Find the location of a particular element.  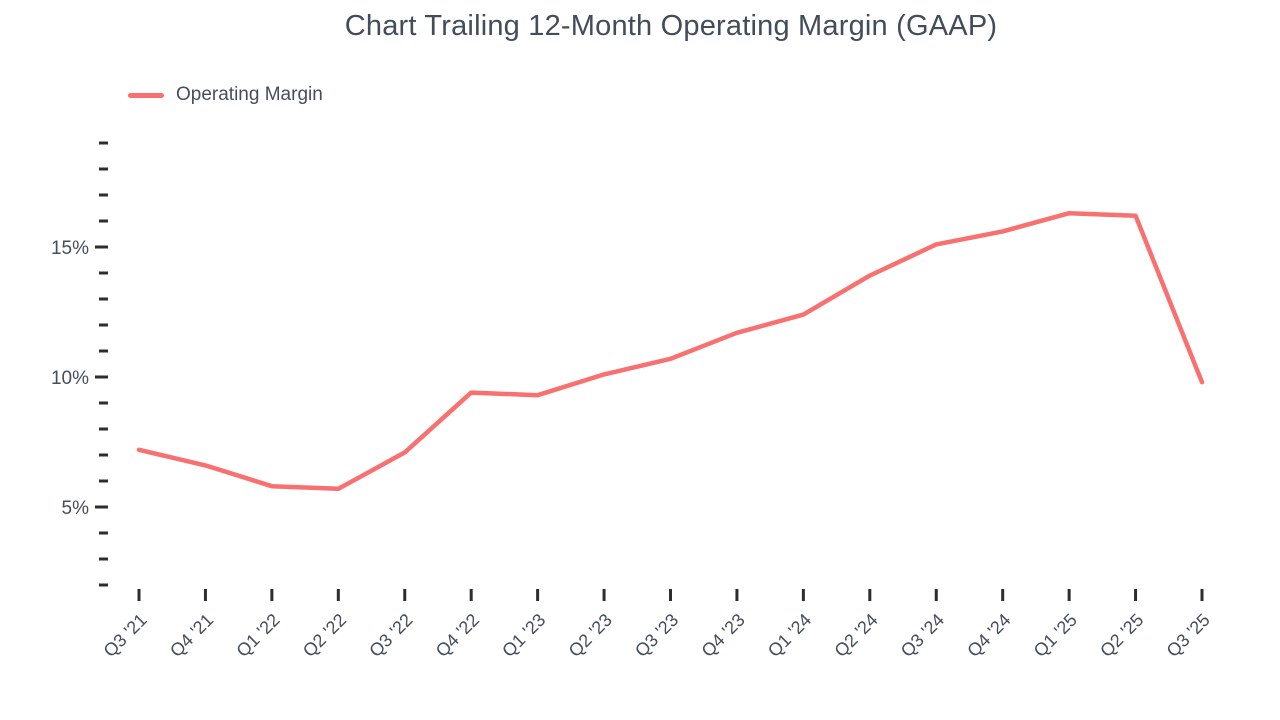

x-tick-label: Q1 '22 is located at coordinates (257, 635).